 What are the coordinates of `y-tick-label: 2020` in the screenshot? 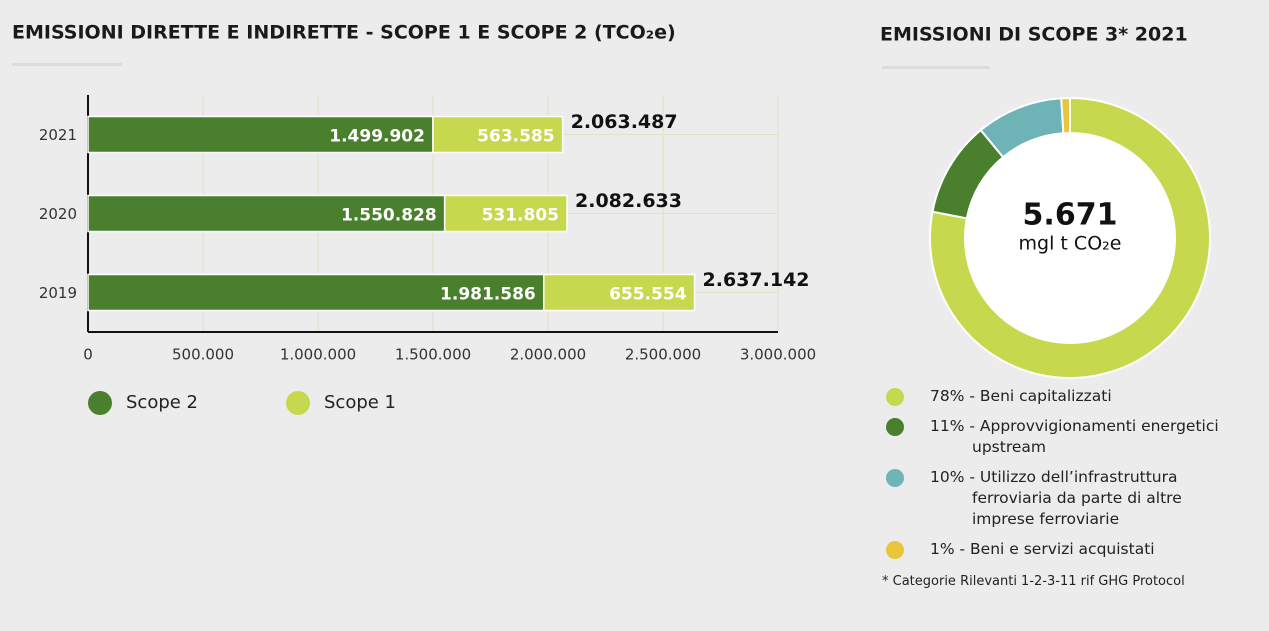 It's located at (58, 214).